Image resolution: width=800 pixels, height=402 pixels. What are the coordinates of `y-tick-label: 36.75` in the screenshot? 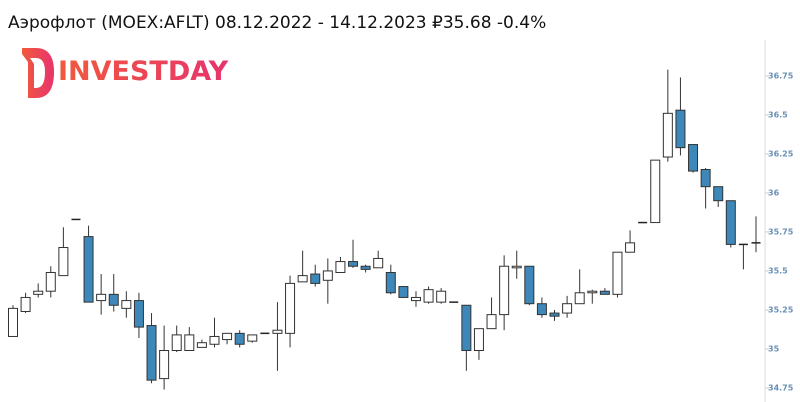 It's located at (781, 75).